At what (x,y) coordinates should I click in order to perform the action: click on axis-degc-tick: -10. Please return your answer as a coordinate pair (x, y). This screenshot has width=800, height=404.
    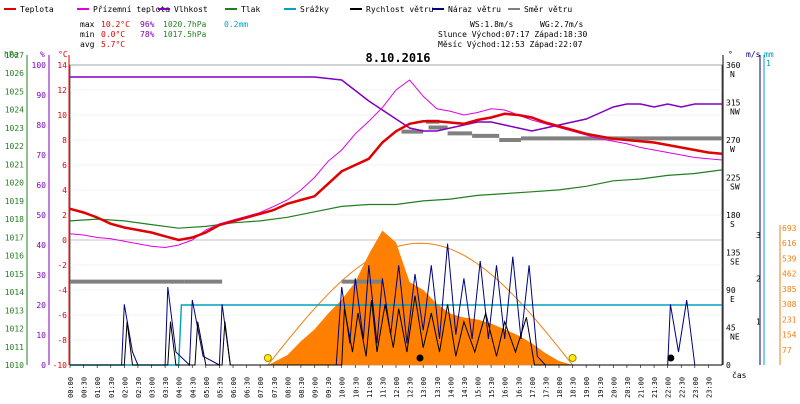
    Looking at the image, I should click on (60, 365).